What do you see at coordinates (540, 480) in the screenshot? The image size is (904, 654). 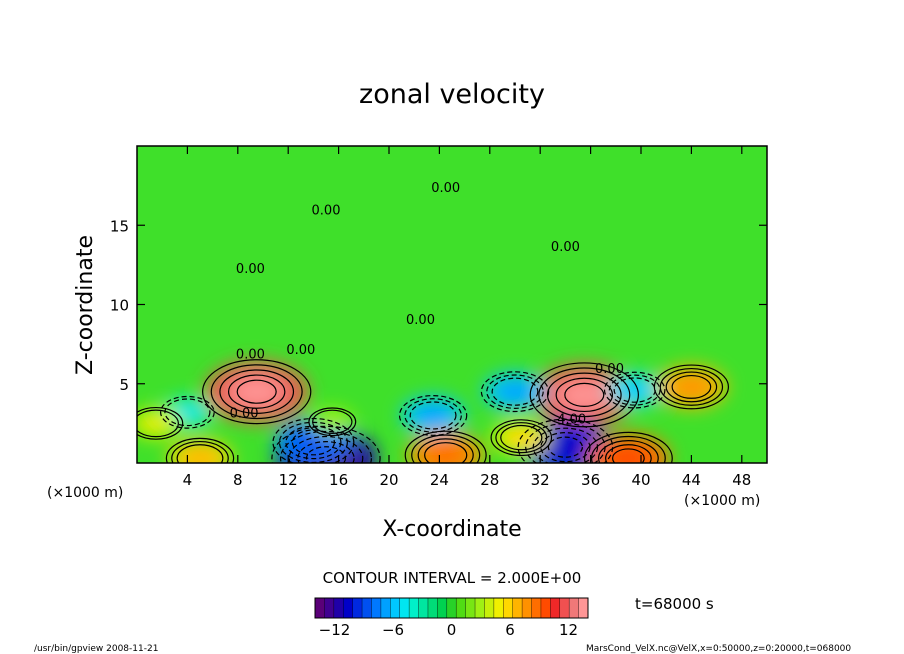 I see `x-tick-label: 32` at bounding box center [540, 480].